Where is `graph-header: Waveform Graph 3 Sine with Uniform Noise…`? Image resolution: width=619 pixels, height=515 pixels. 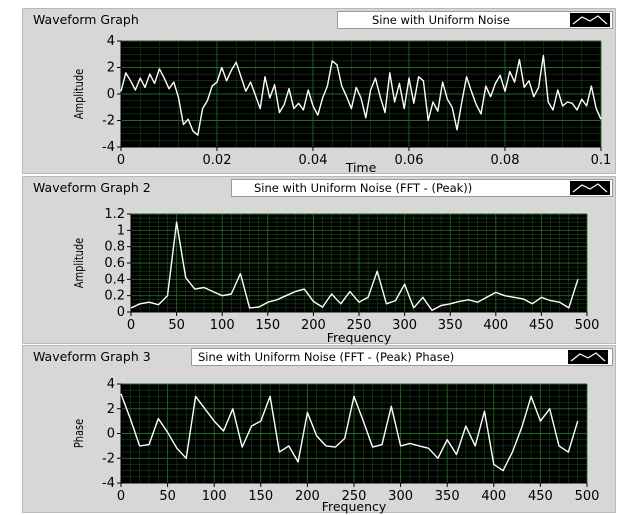 graph-header: Waveform Graph 3 Sine with Uniform Noise… is located at coordinates (319, 357).